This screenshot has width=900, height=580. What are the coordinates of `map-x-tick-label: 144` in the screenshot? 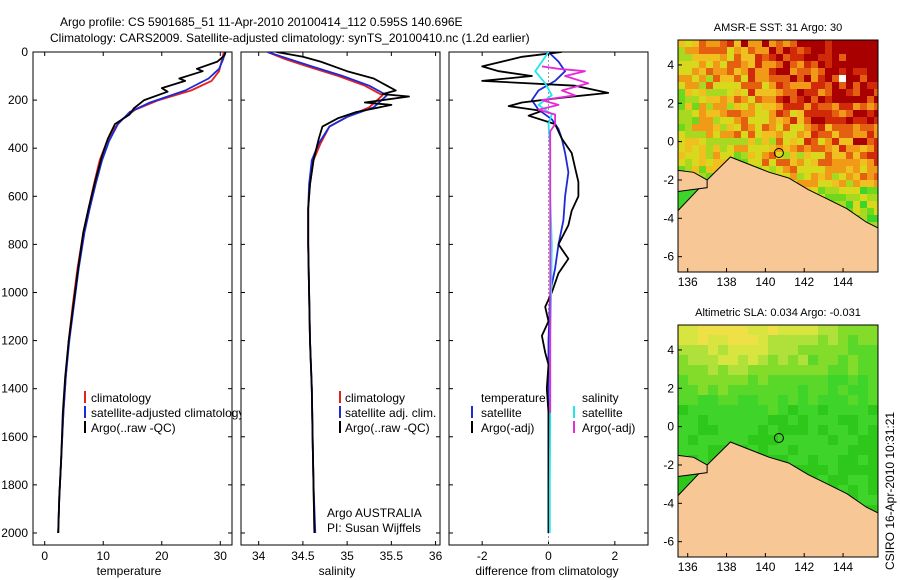 It's located at (843, 567).